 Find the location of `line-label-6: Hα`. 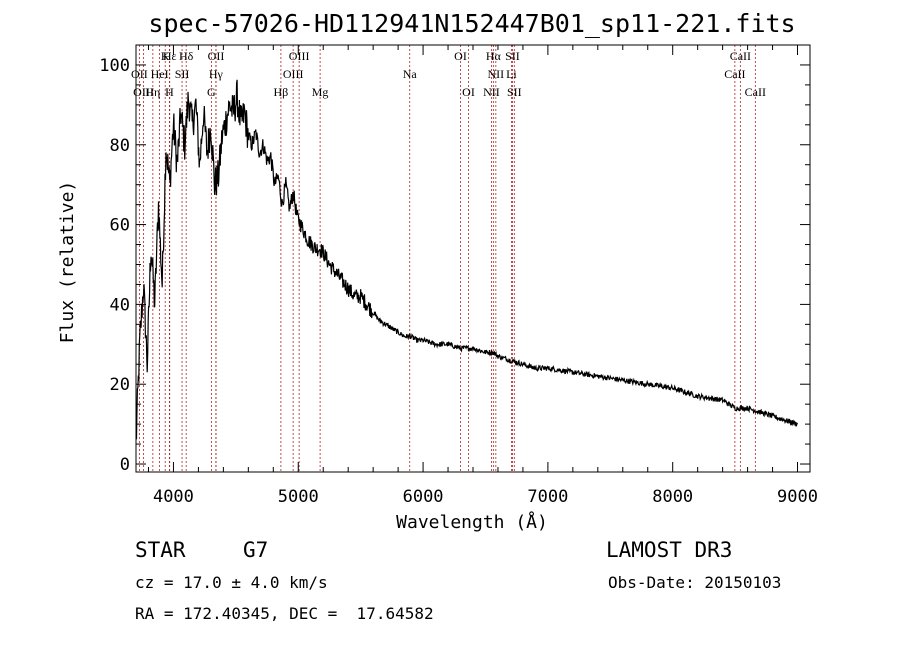

line-label-6: Hα is located at coordinates (494, 56).